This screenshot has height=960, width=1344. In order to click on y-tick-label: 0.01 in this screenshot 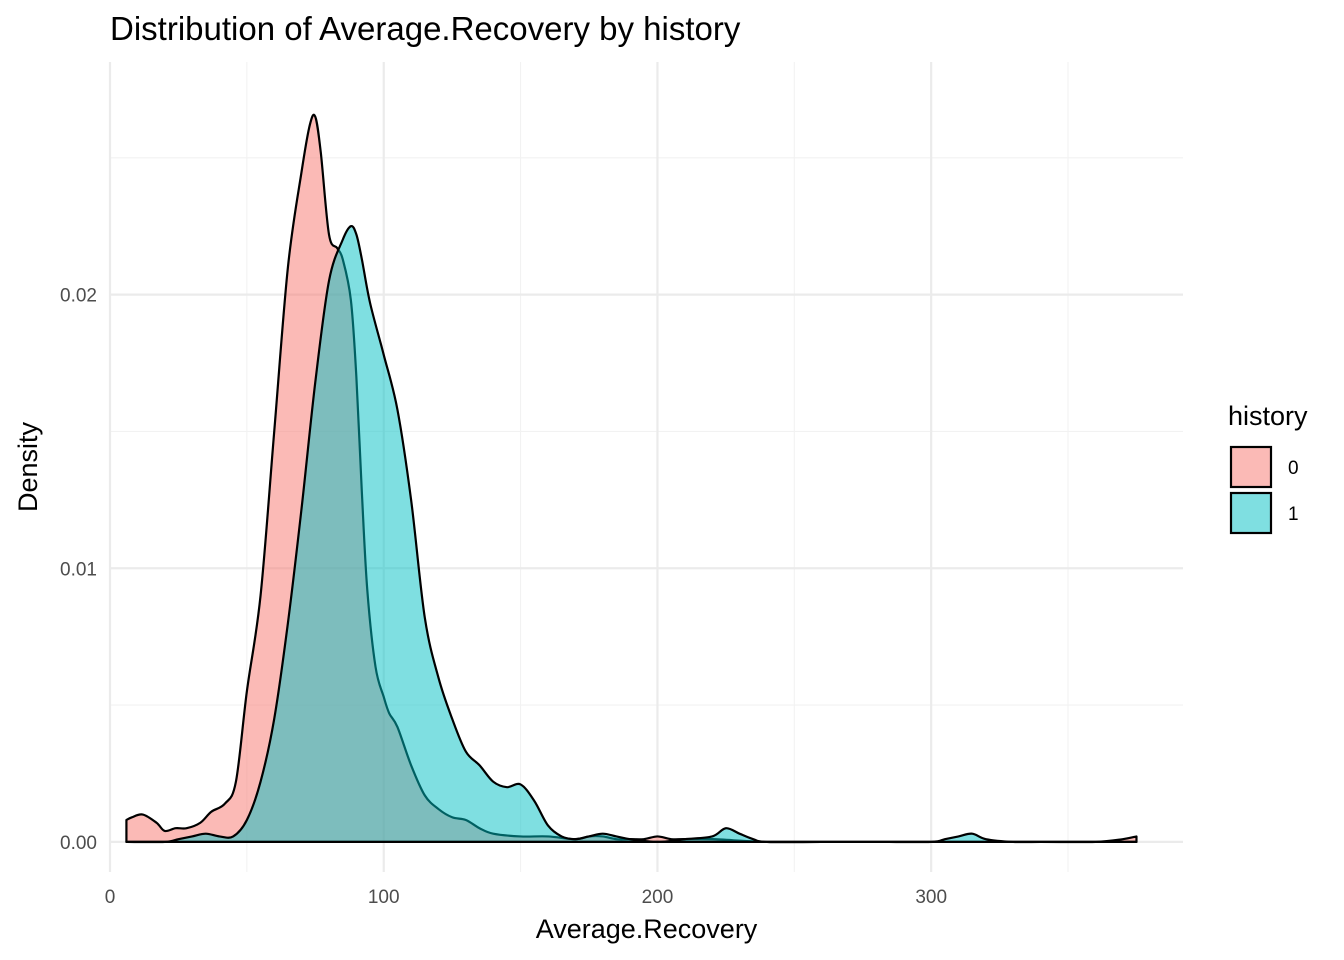, I will do `click(78, 569)`.